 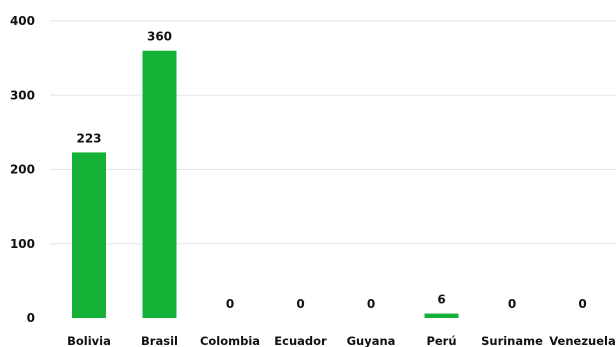 I want to click on y-tick-label-0: 0, so click(x=31, y=318).